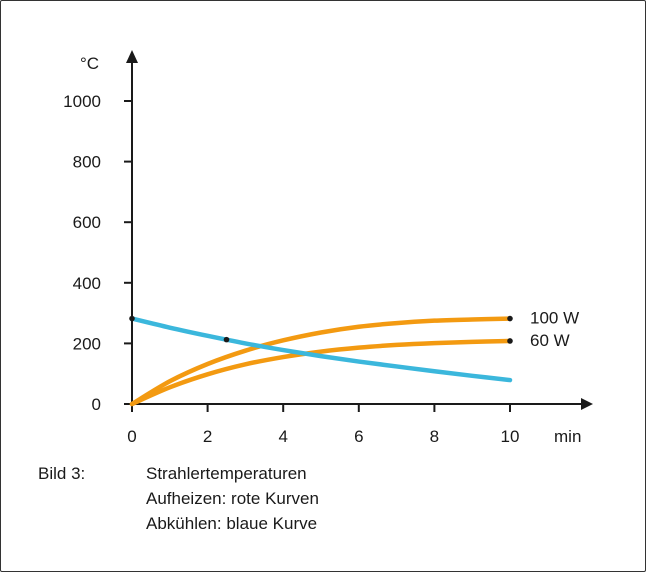 This screenshot has height=572, width=646. What do you see at coordinates (232, 523) in the screenshot?
I see `caption-line-cooling: Abkühlen: blaue Kurve` at bounding box center [232, 523].